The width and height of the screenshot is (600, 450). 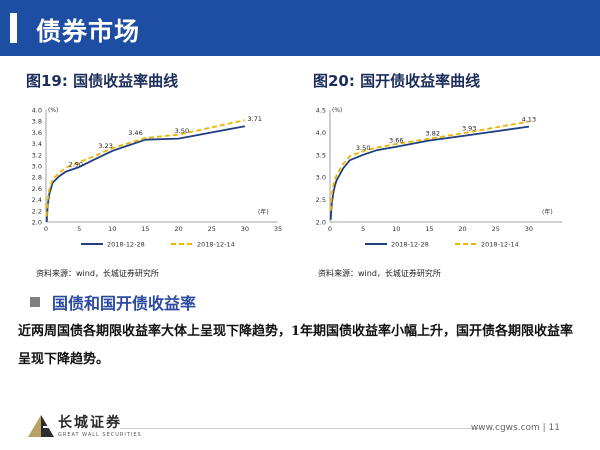 I want to click on data-label: 3.23, so click(x=105, y=146).